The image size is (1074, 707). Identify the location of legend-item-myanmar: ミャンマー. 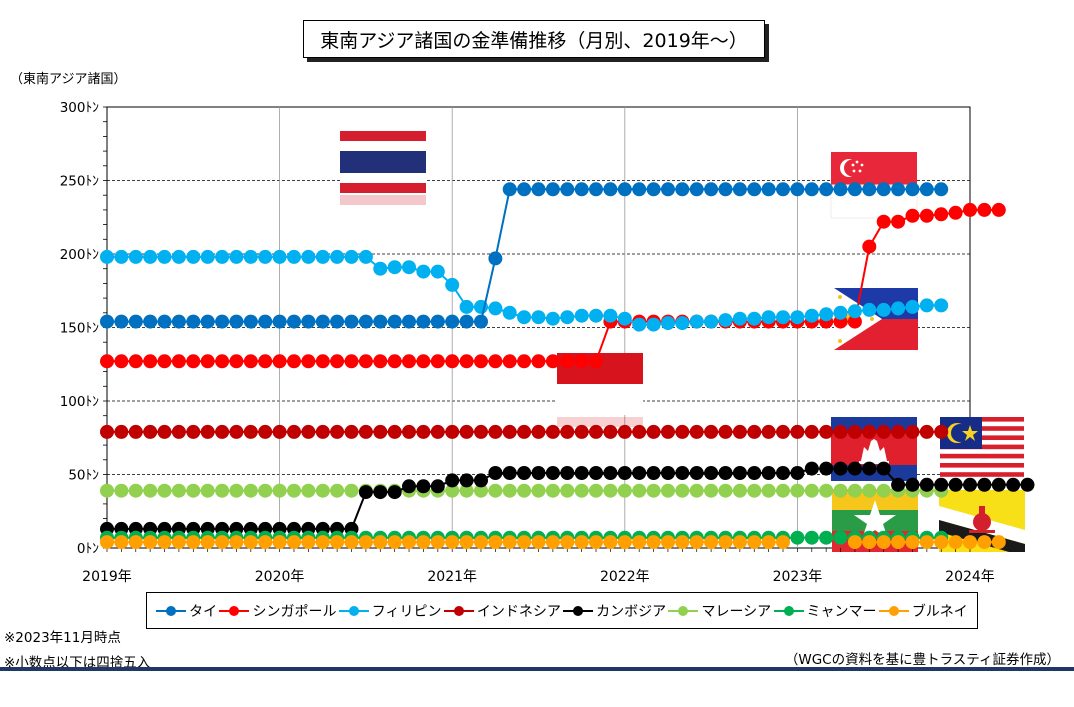
(825, 611).